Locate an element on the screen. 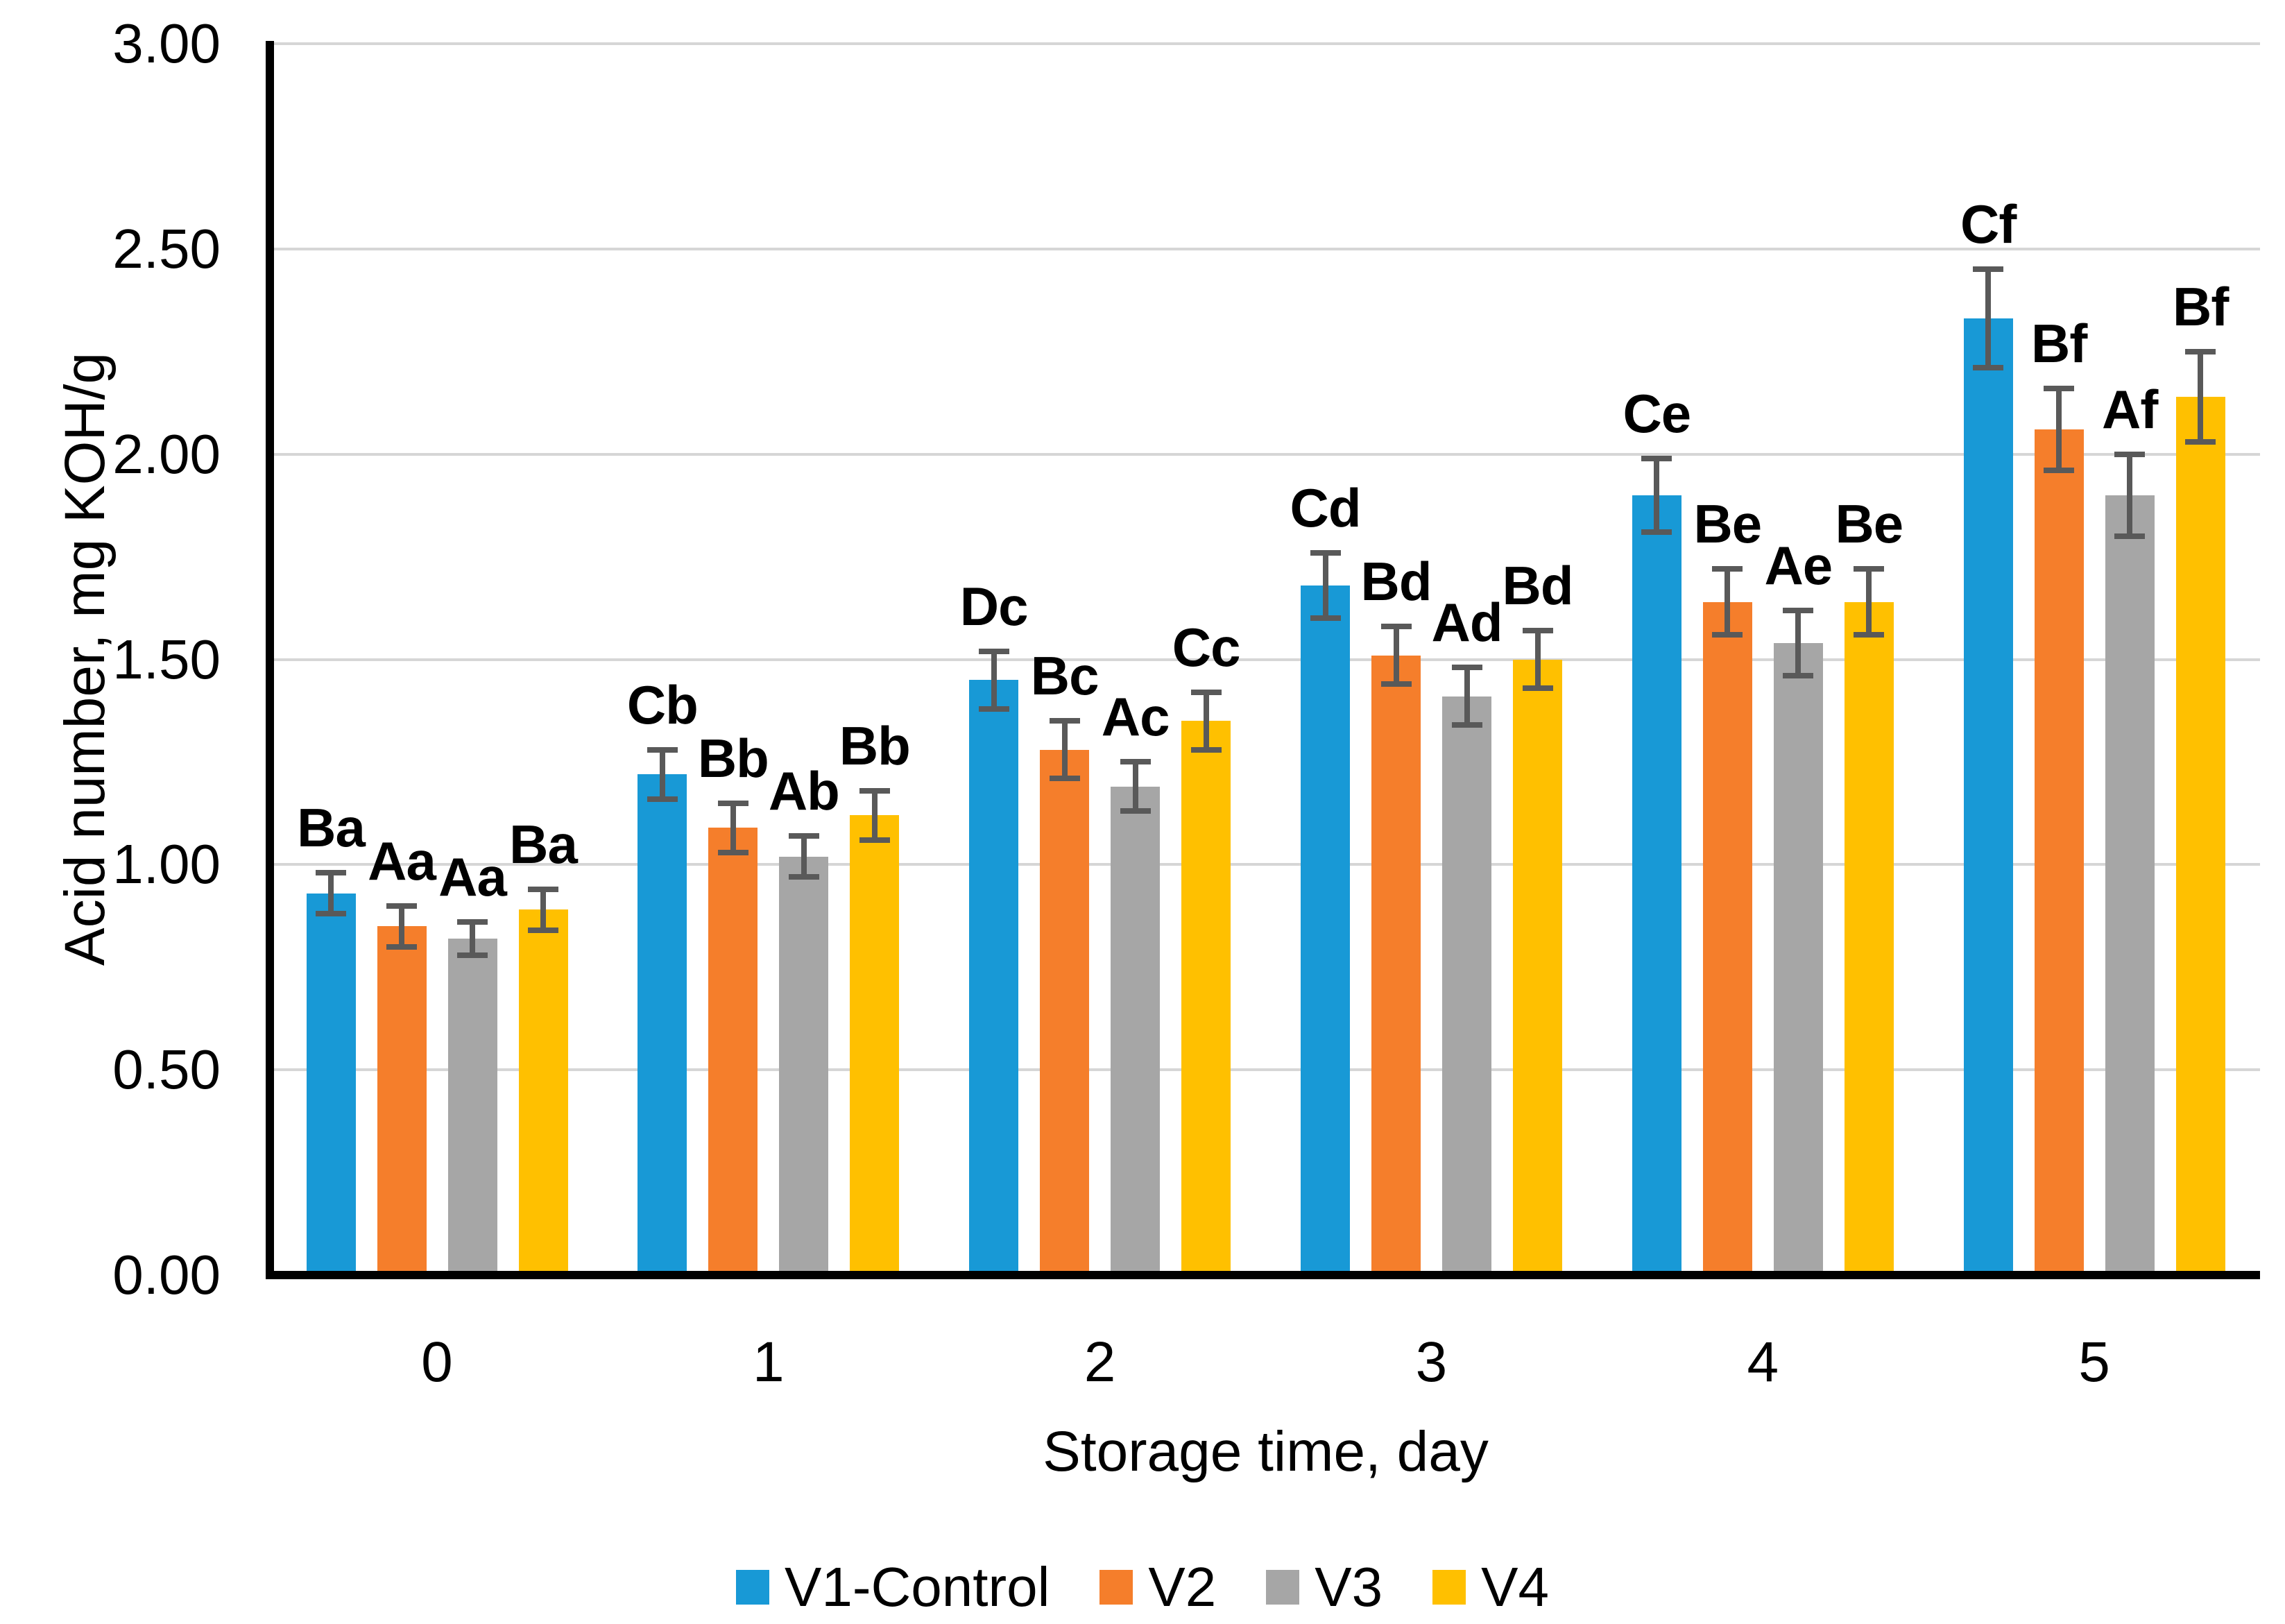  significance-label-v3-day-5: Af is located at coordinates (2130, 409).